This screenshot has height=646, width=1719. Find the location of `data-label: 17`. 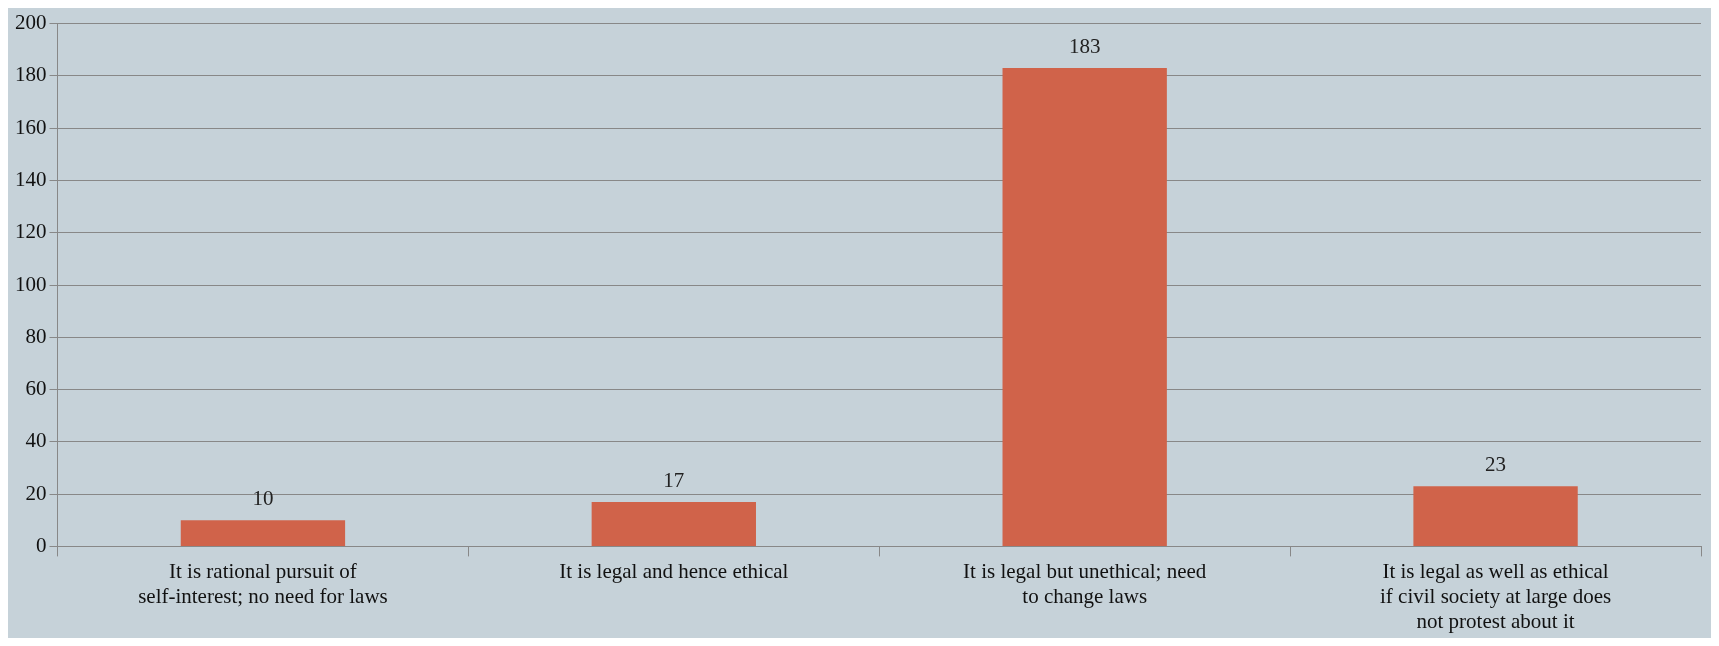

data-label: 17 is located at coordinates (674, 479).